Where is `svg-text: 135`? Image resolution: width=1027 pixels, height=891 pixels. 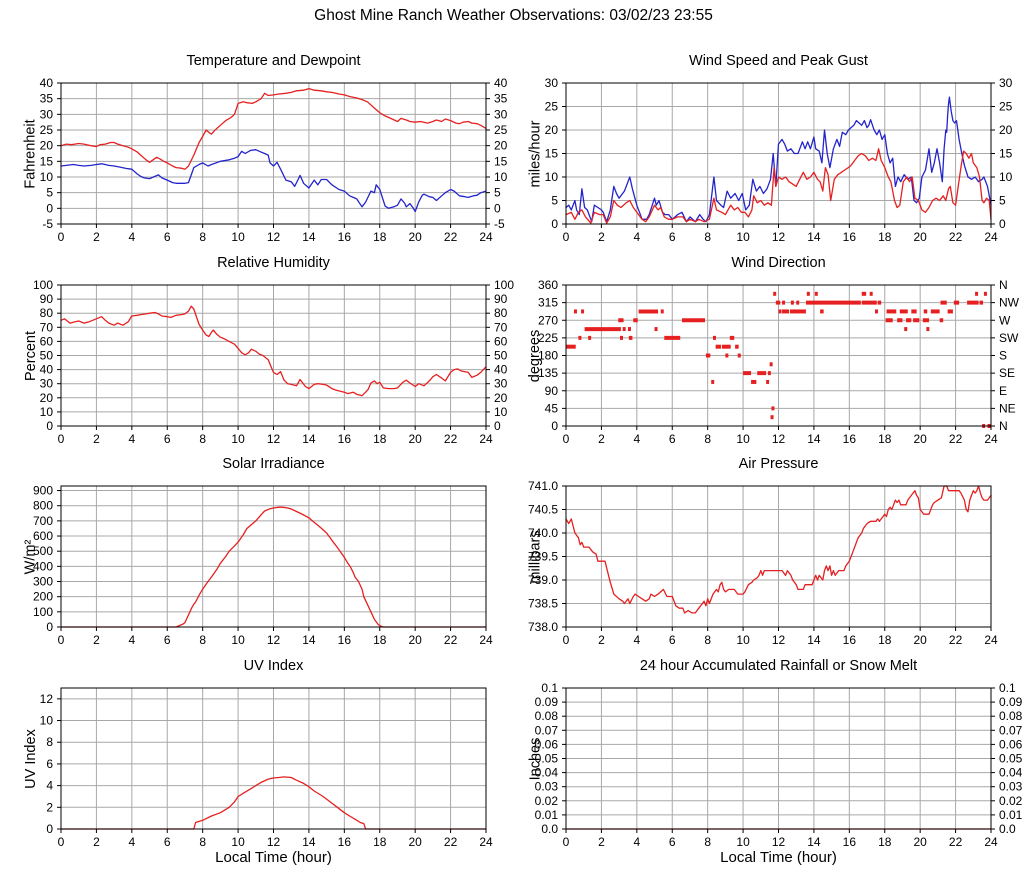
svg-text: 135 is located at coordinates (548, 373).